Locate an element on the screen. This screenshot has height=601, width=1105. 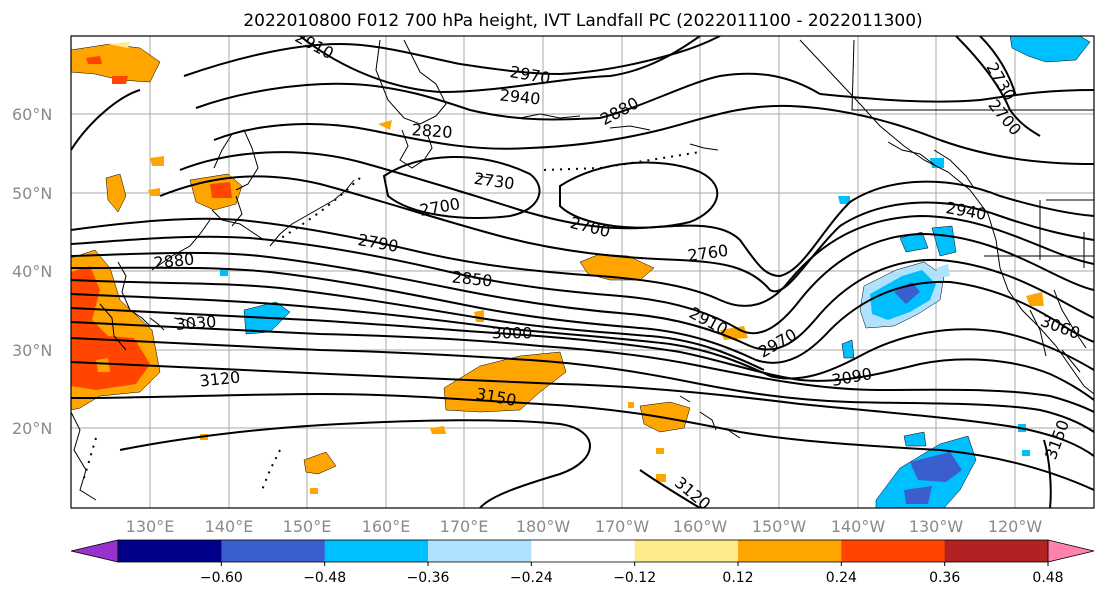
contour-label: 3000 is located at coordinates (512, 333).